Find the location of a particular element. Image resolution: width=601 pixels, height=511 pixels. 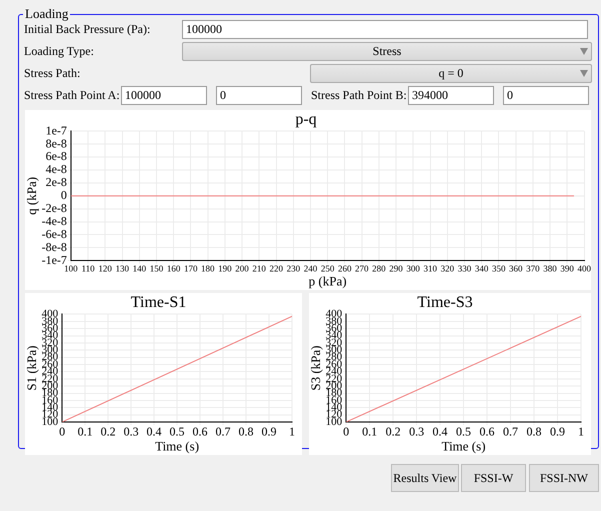

text: Stress Path Point A: is located at coordinates (72, 95).